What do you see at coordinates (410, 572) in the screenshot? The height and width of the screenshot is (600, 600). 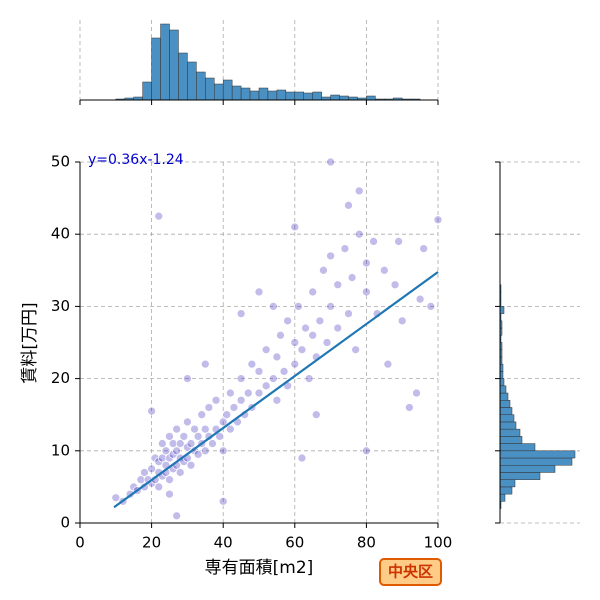 I see `badge-text: 中央区` at bounding box center [410, 572].